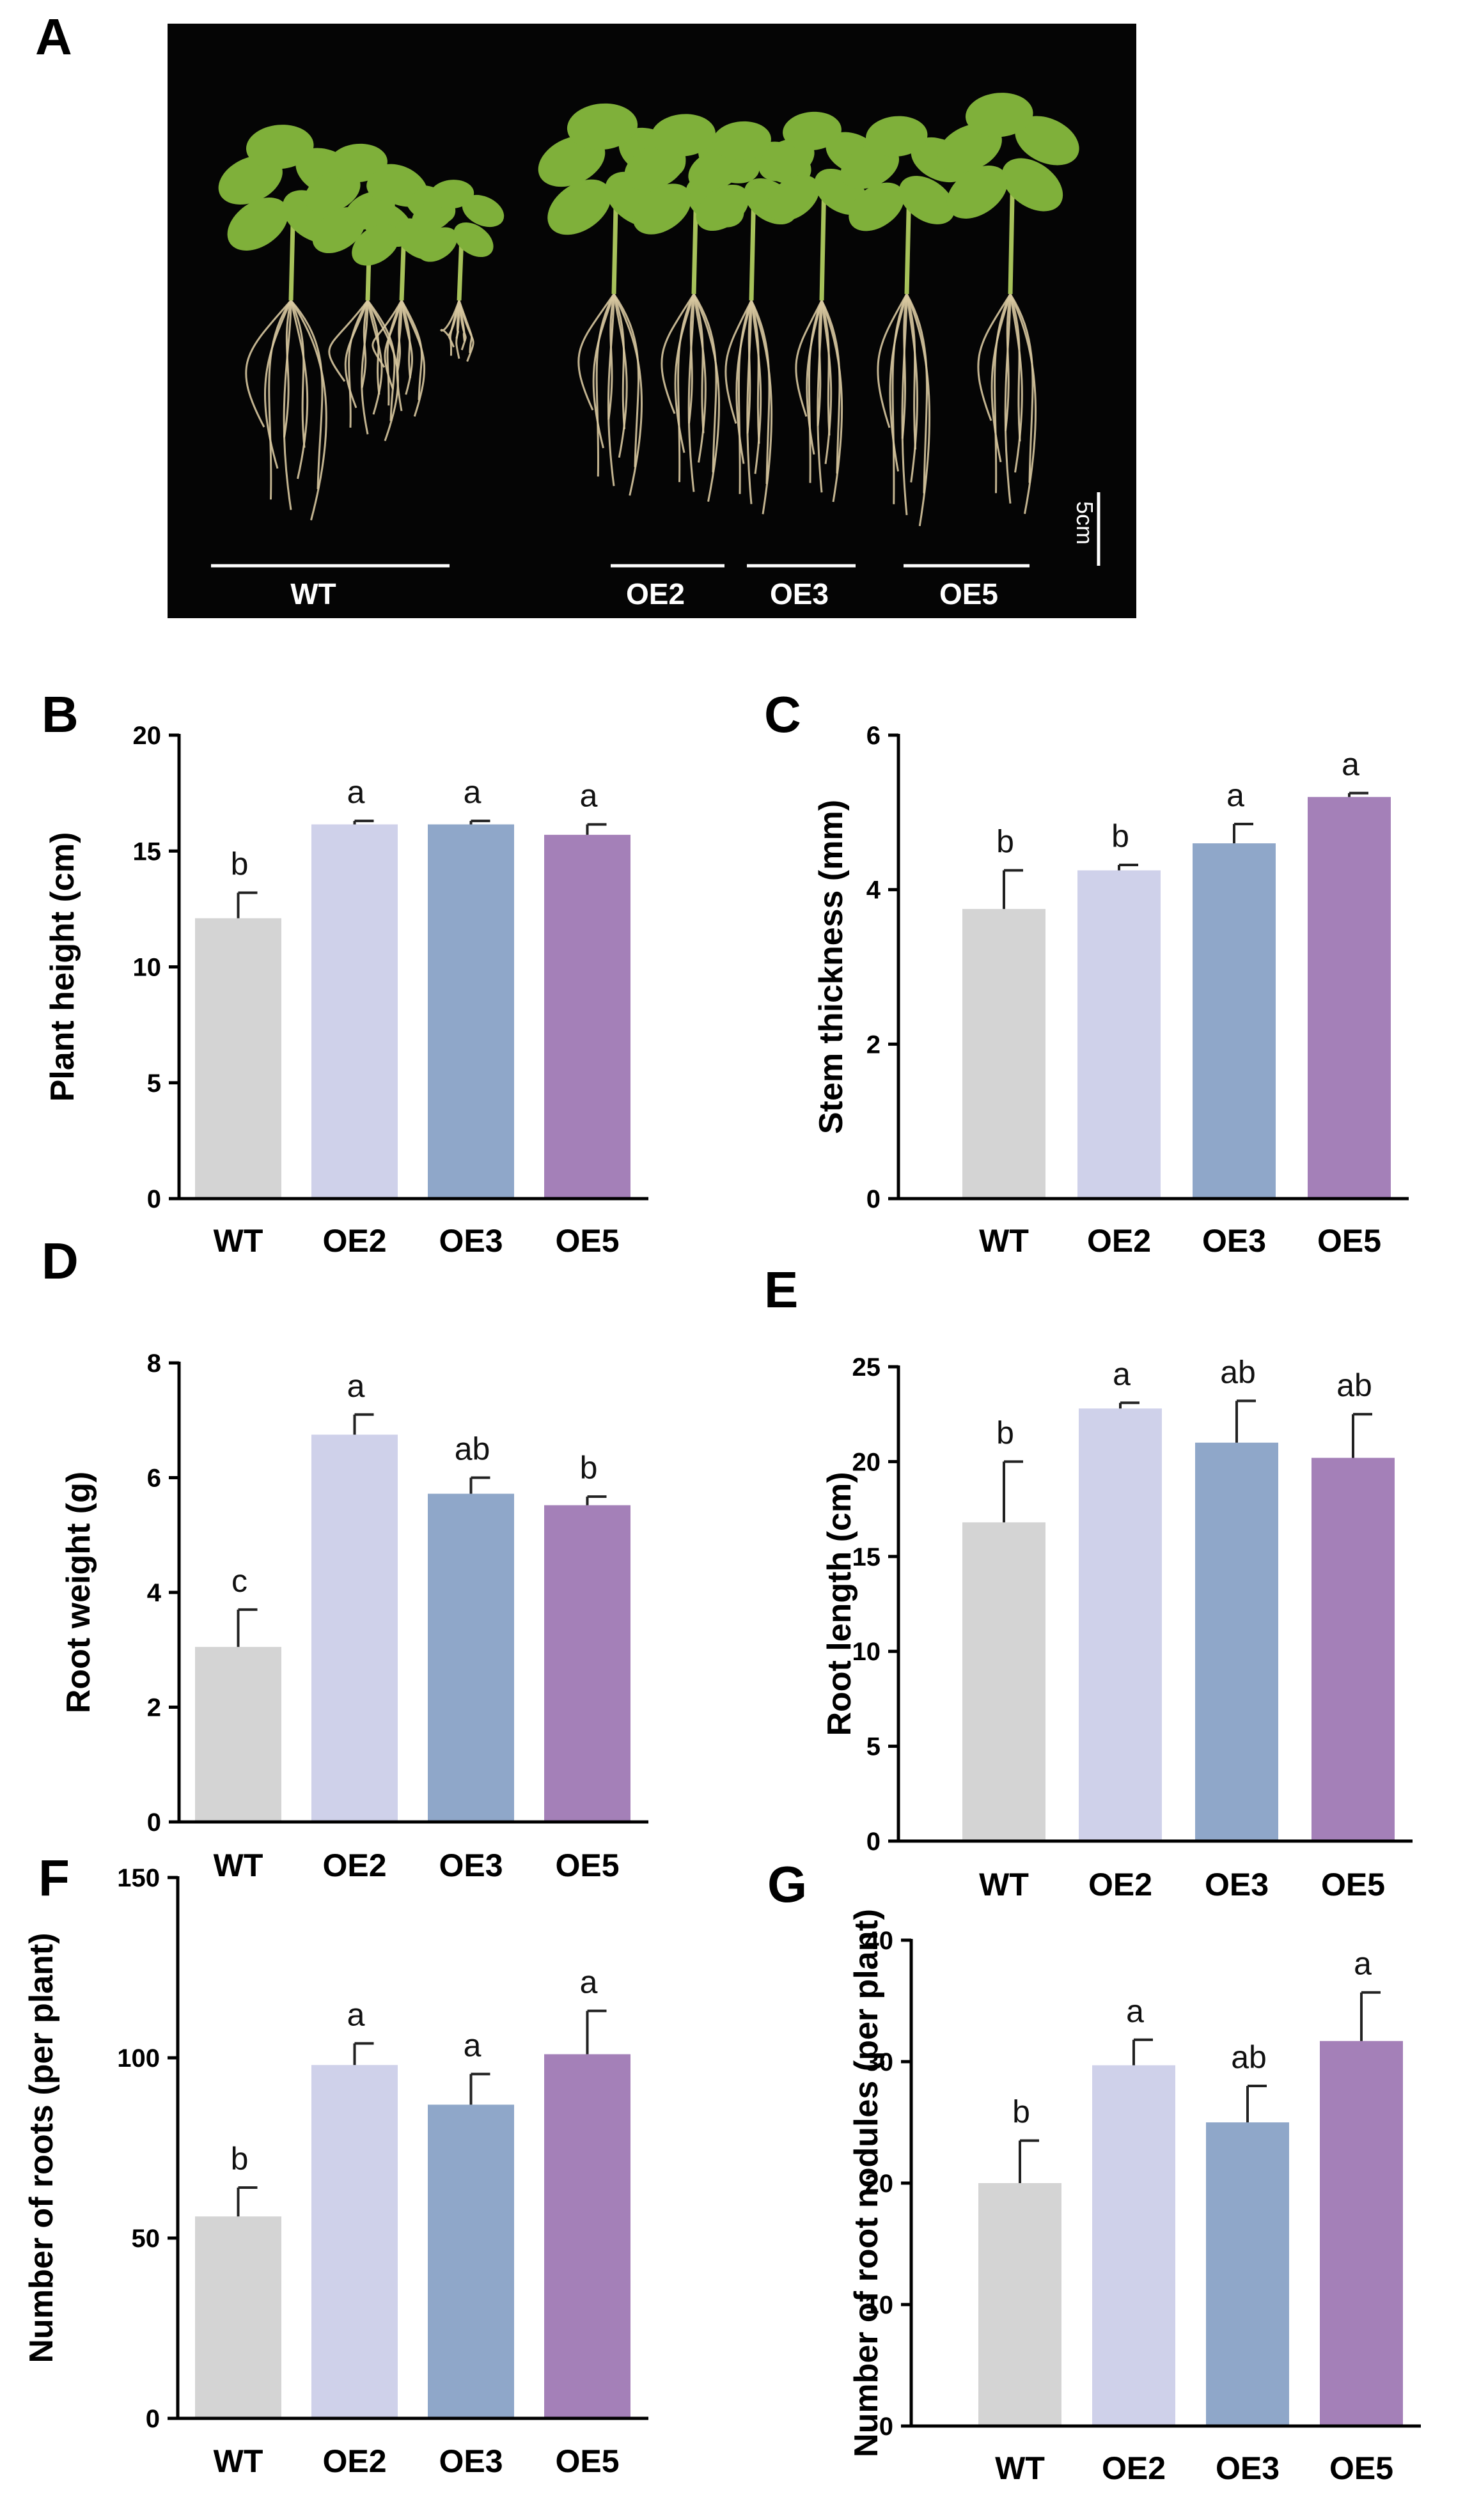 This screenshot has width=1472, height=2520. Describe the element at coordinates (41, 2148) in the screenshot. I see `y-axis-label: Number of roots (per plant)` at that location.